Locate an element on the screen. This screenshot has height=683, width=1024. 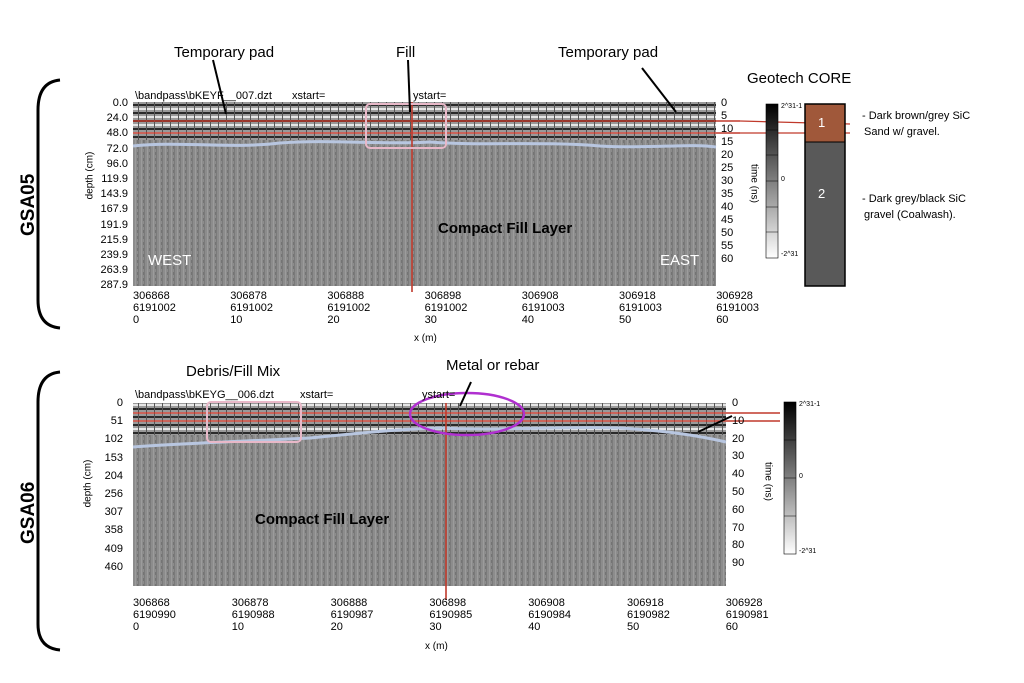
gsa06-colorbar-bottom: -2^31 is located at coordinates (808, 551).